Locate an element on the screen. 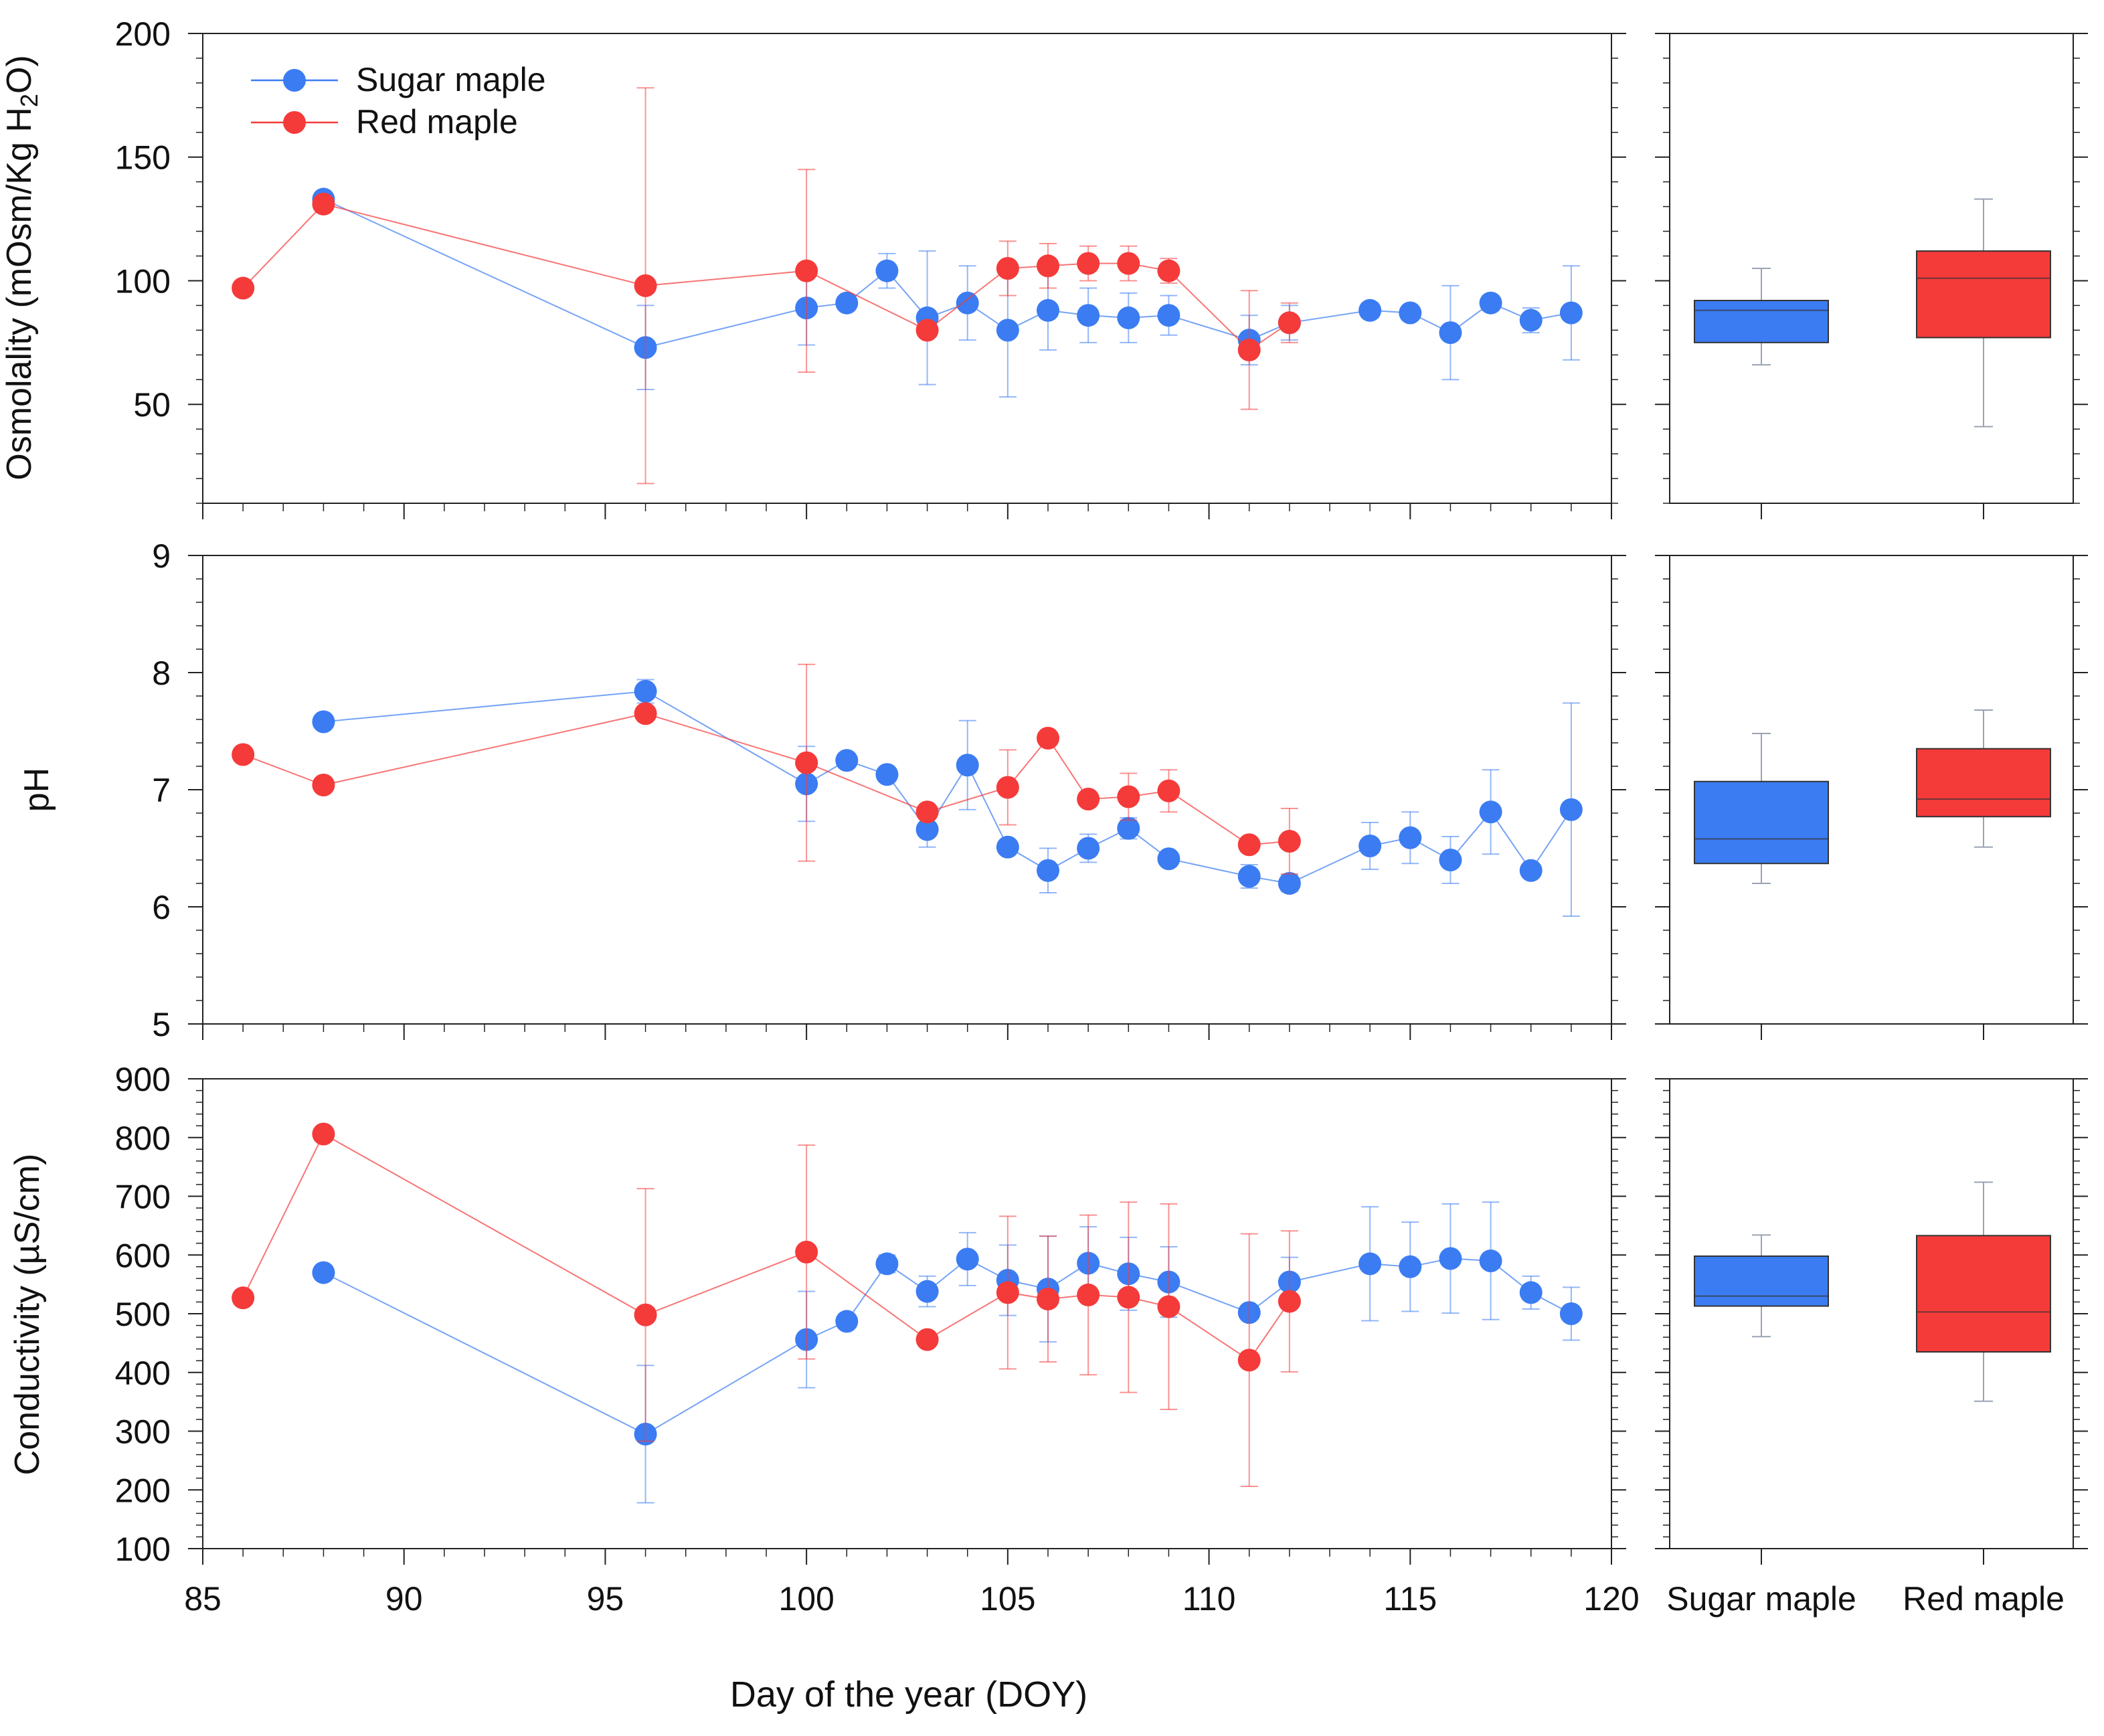  y-tick-label: 5 is located at coordinates (161, 1024).